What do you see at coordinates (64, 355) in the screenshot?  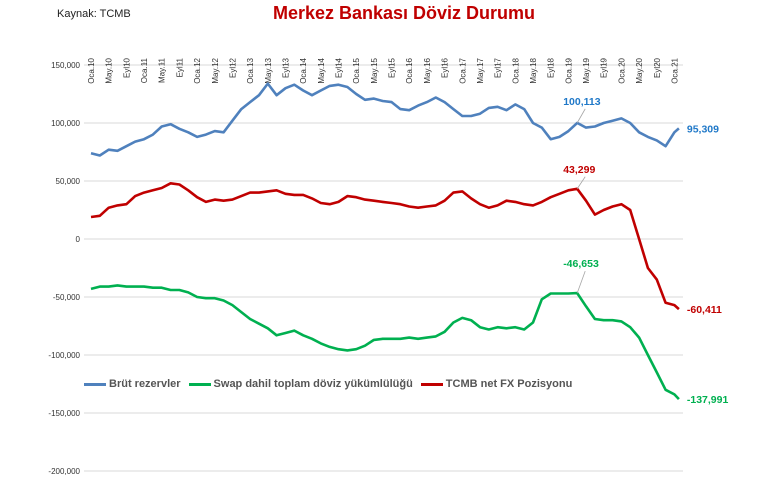 I see `y-tick-label: -100,000` at bounding box center [64, 355].